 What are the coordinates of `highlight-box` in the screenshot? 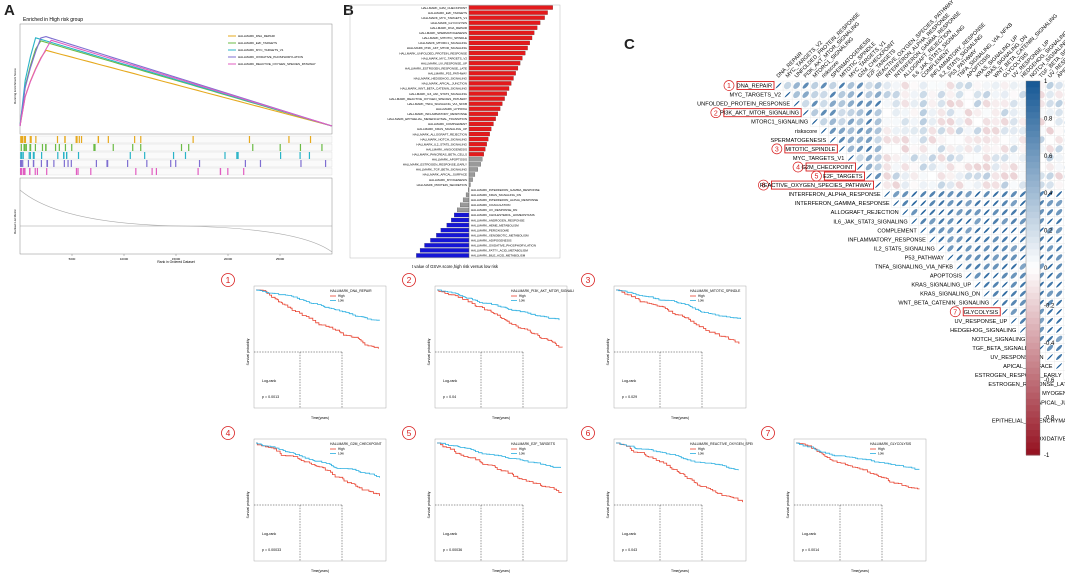 It's located at (811, 149).